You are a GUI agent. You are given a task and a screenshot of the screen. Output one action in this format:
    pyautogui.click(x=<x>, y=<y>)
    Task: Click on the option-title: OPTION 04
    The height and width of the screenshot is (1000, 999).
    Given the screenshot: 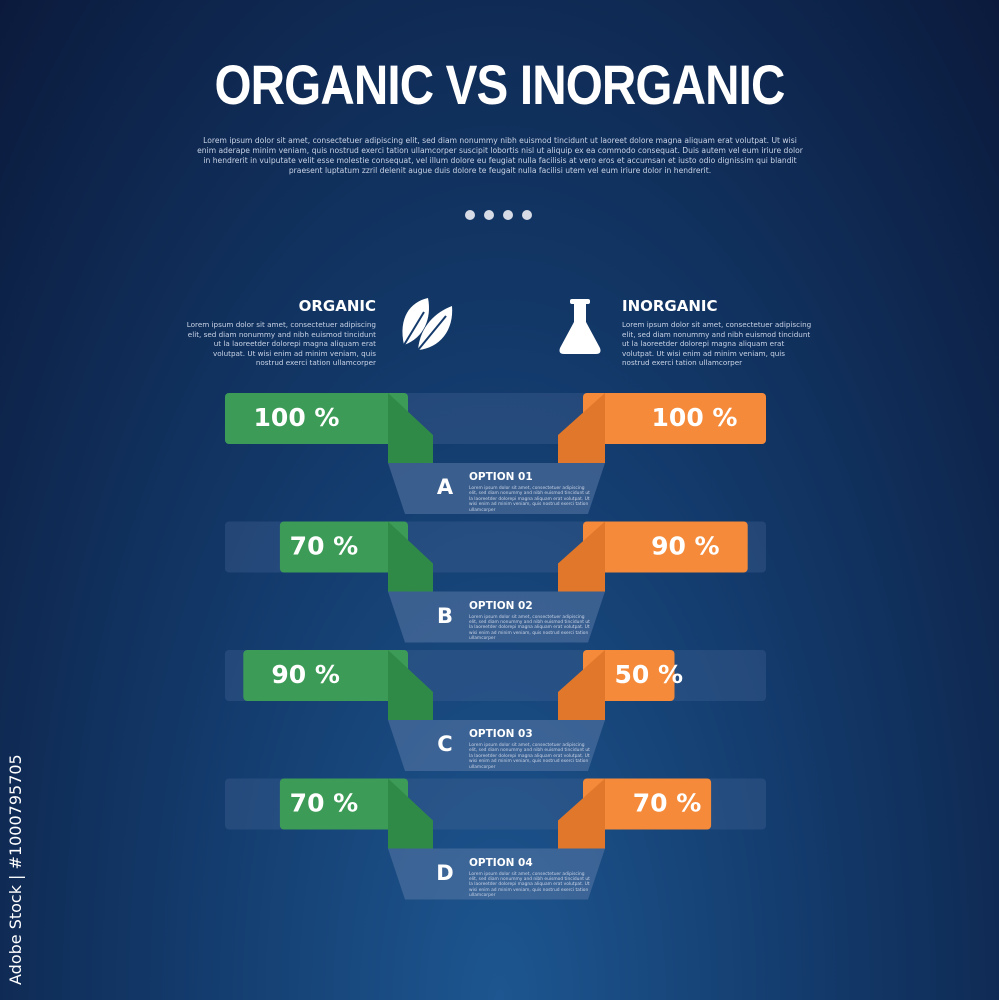 What is the action you would take?
    pyautogui.click(x=501, y=862)
    